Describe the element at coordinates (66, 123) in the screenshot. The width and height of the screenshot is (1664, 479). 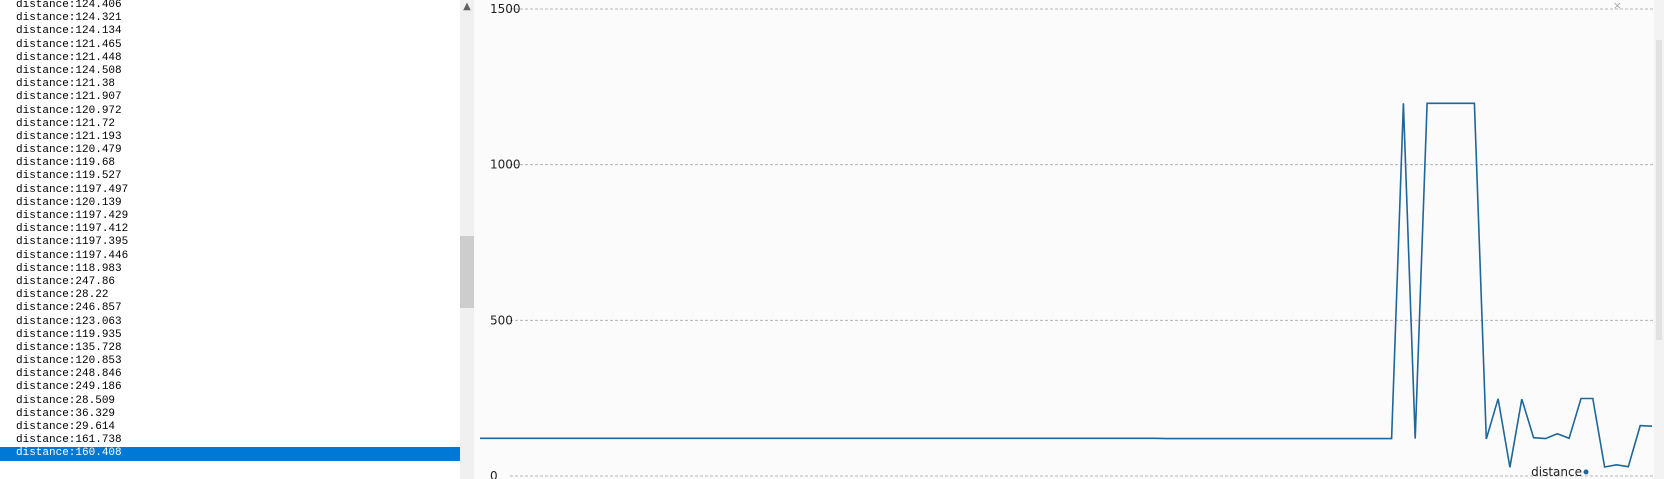
I see `log-line: distance:121.72` at that location.